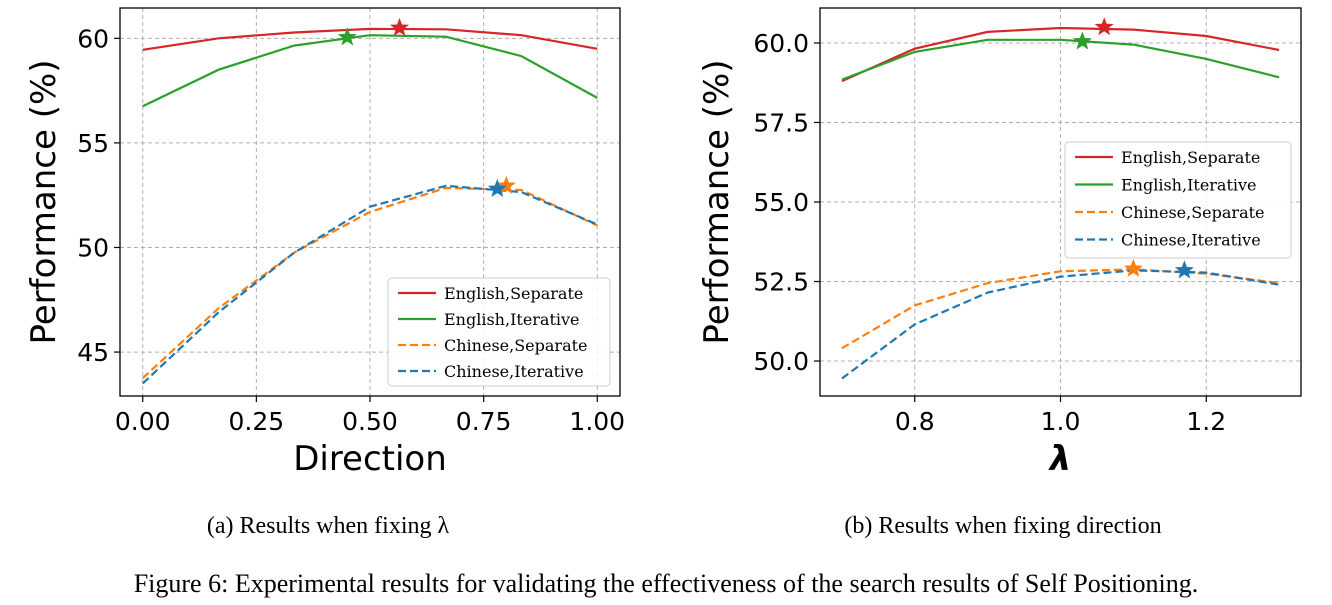  What do you see at coordinates (1189, 185) in the screenshot?
I see `legend-label-b-1: English,Iterative` at bounding box center [1189, 185].